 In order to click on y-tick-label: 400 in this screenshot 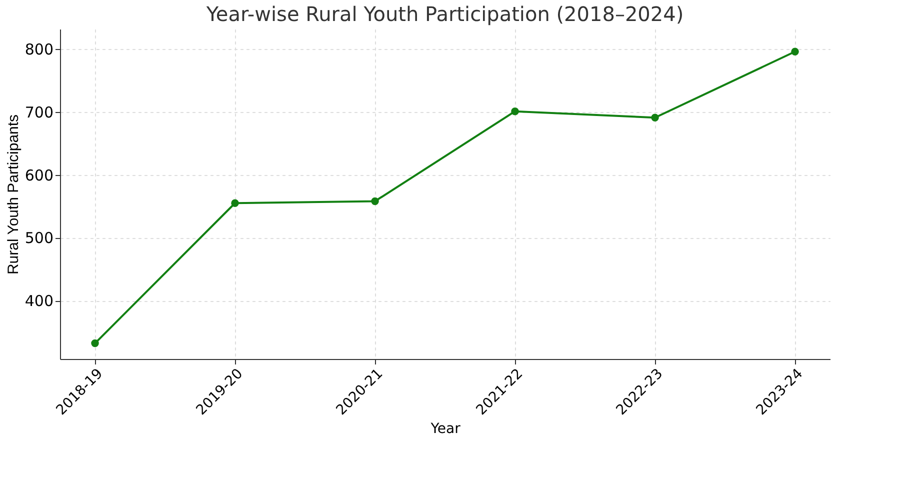, I will do `click(39, 301)`.